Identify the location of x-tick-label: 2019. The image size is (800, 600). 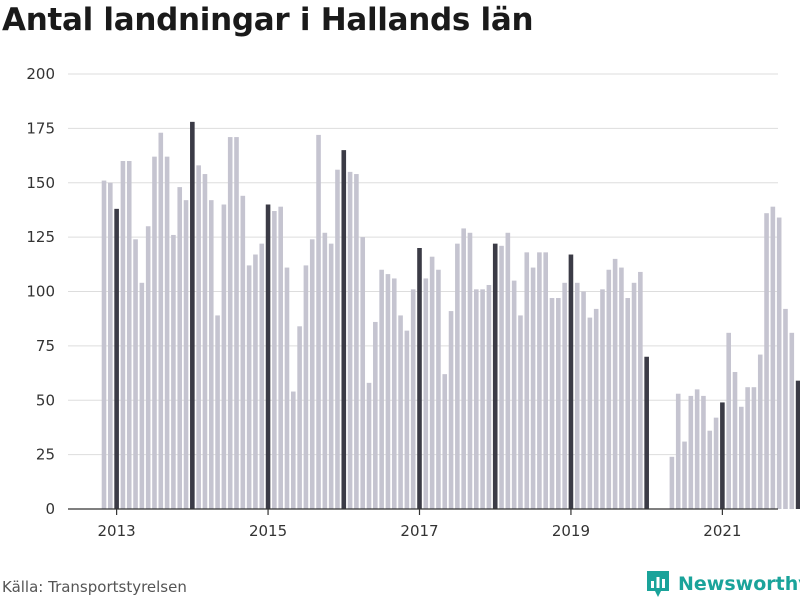
(571, 531).